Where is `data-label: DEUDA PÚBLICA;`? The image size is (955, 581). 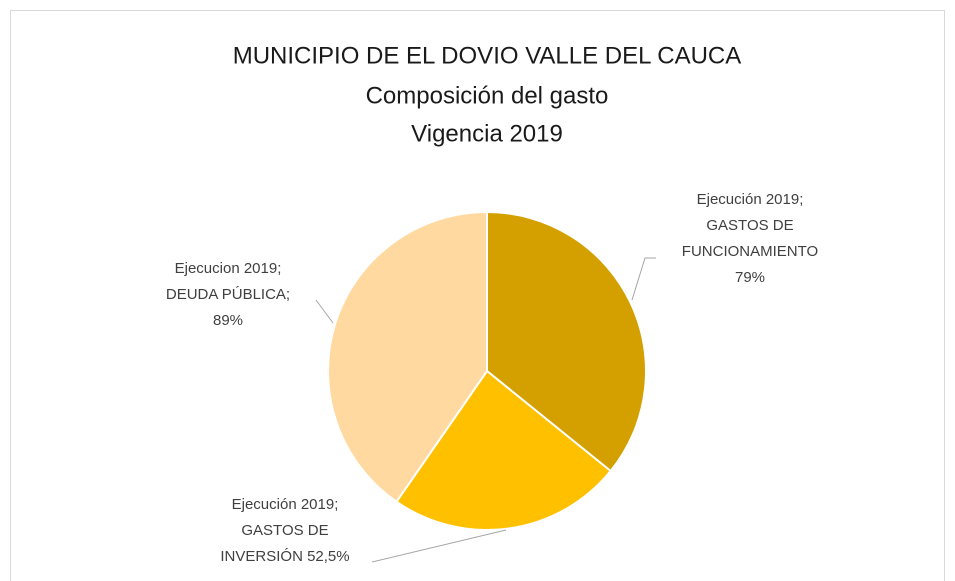 data-label: DEUDA PÚBLICA; is located at coordinates (228, 294).